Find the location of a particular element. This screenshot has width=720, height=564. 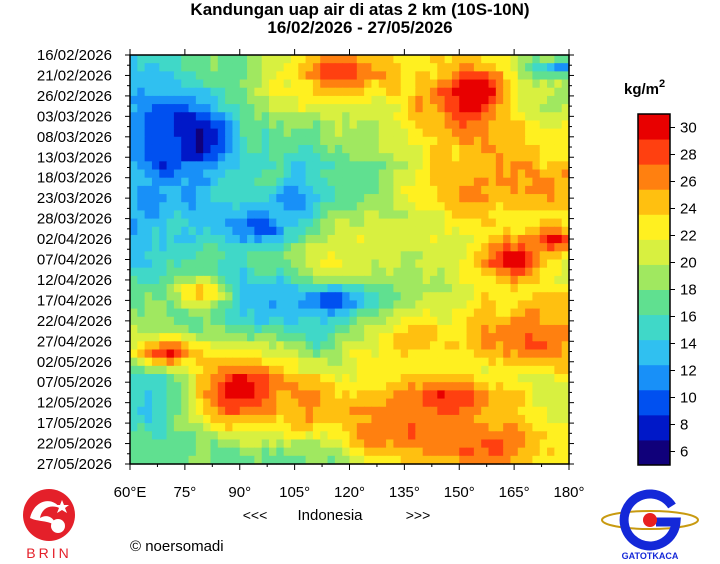

colorbar-tick-label: 20 is located at coordinates (688, 263).